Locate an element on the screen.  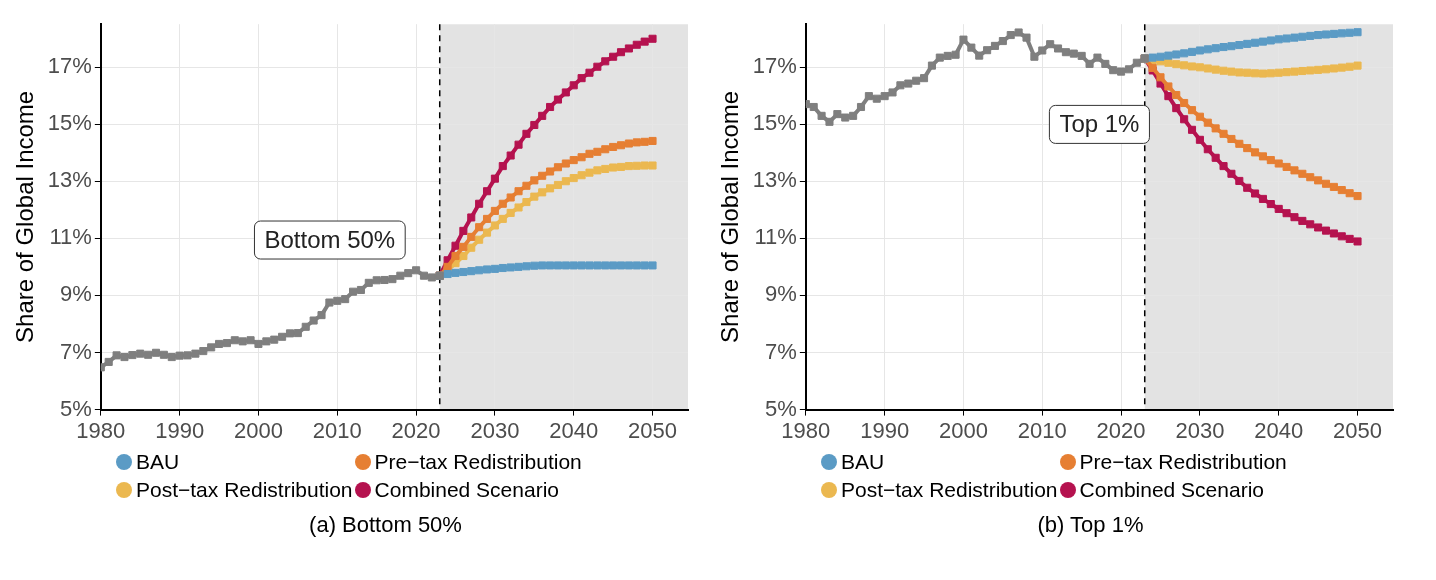
x-tick-label: 2040 is located at coordinates (574, 430).